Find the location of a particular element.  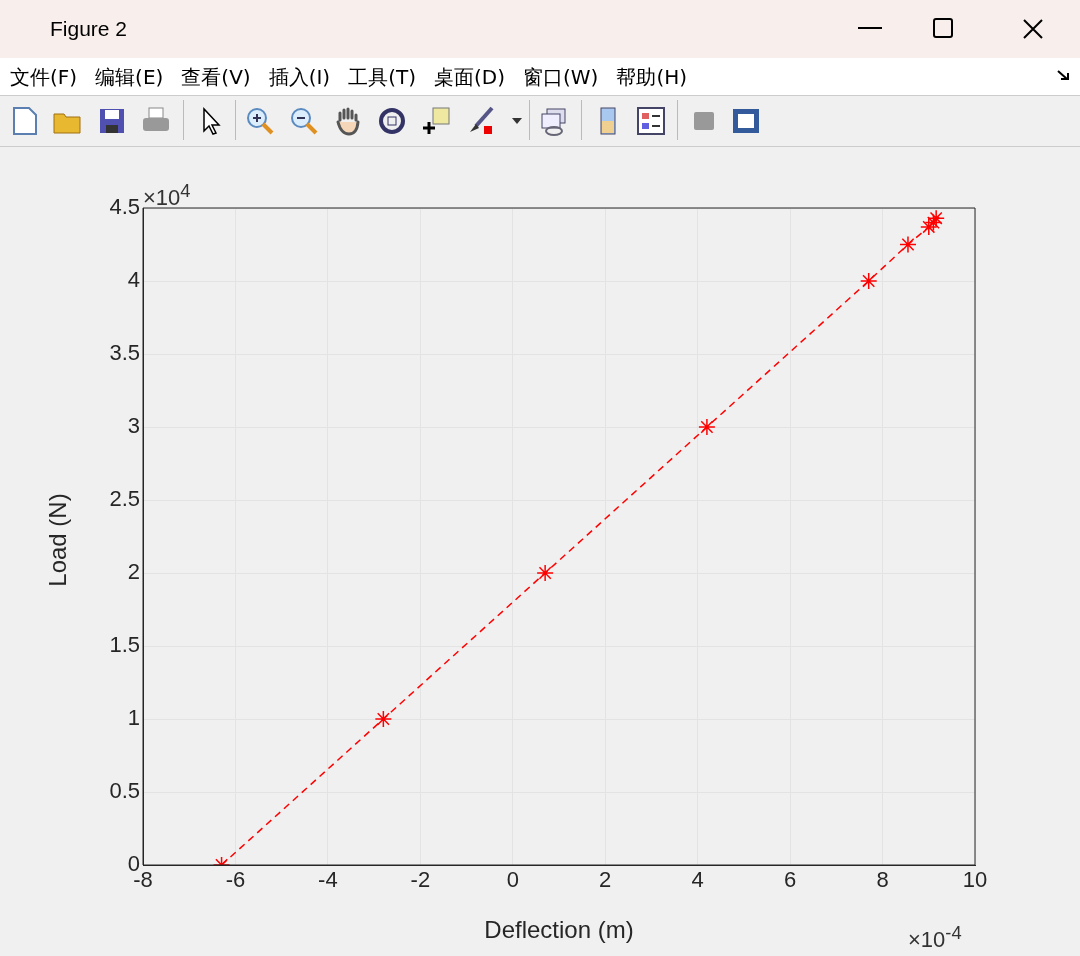

y-tick-label: 4.5 is located at coordinates (124, 207).